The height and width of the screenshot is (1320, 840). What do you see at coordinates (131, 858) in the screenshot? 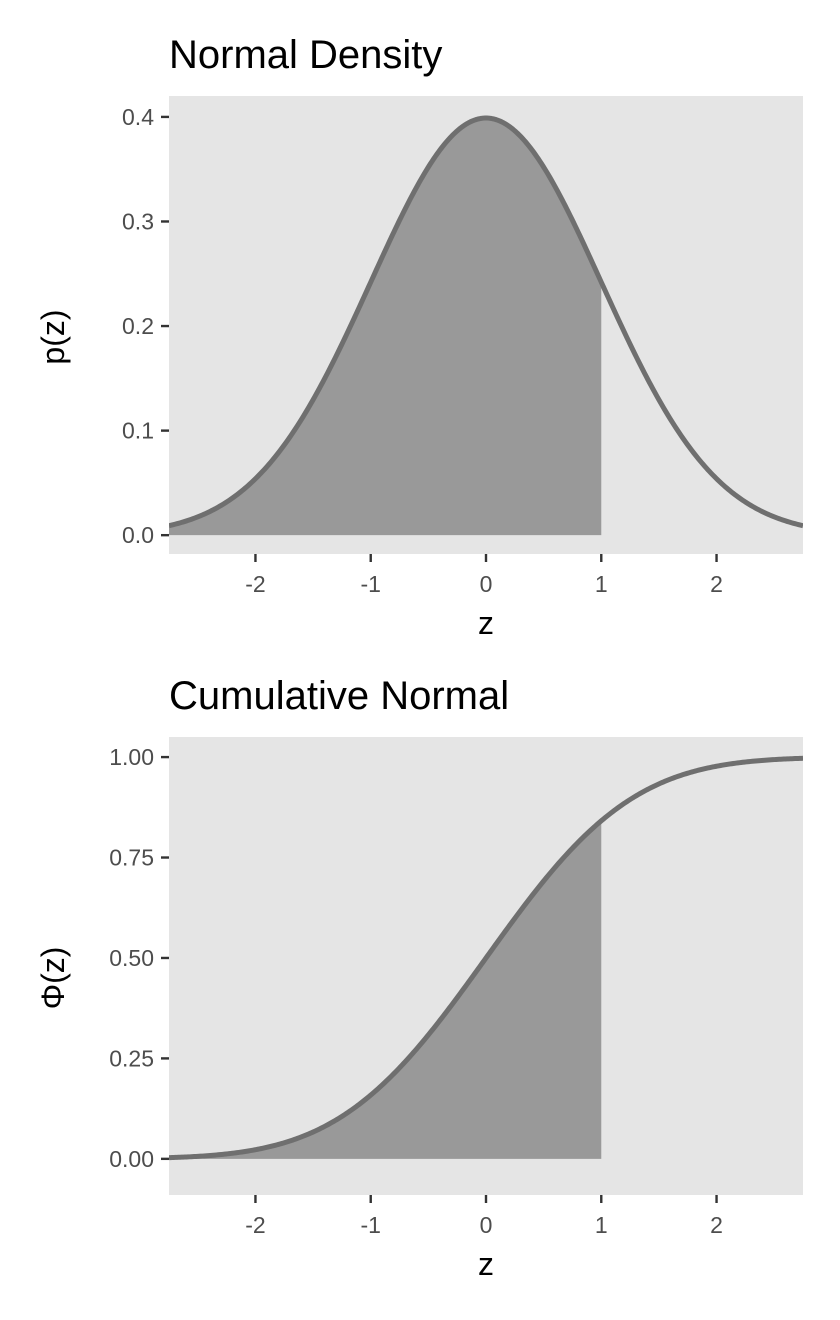
I see `y-tick-label: 0.75` at bounding box center [131, 858].